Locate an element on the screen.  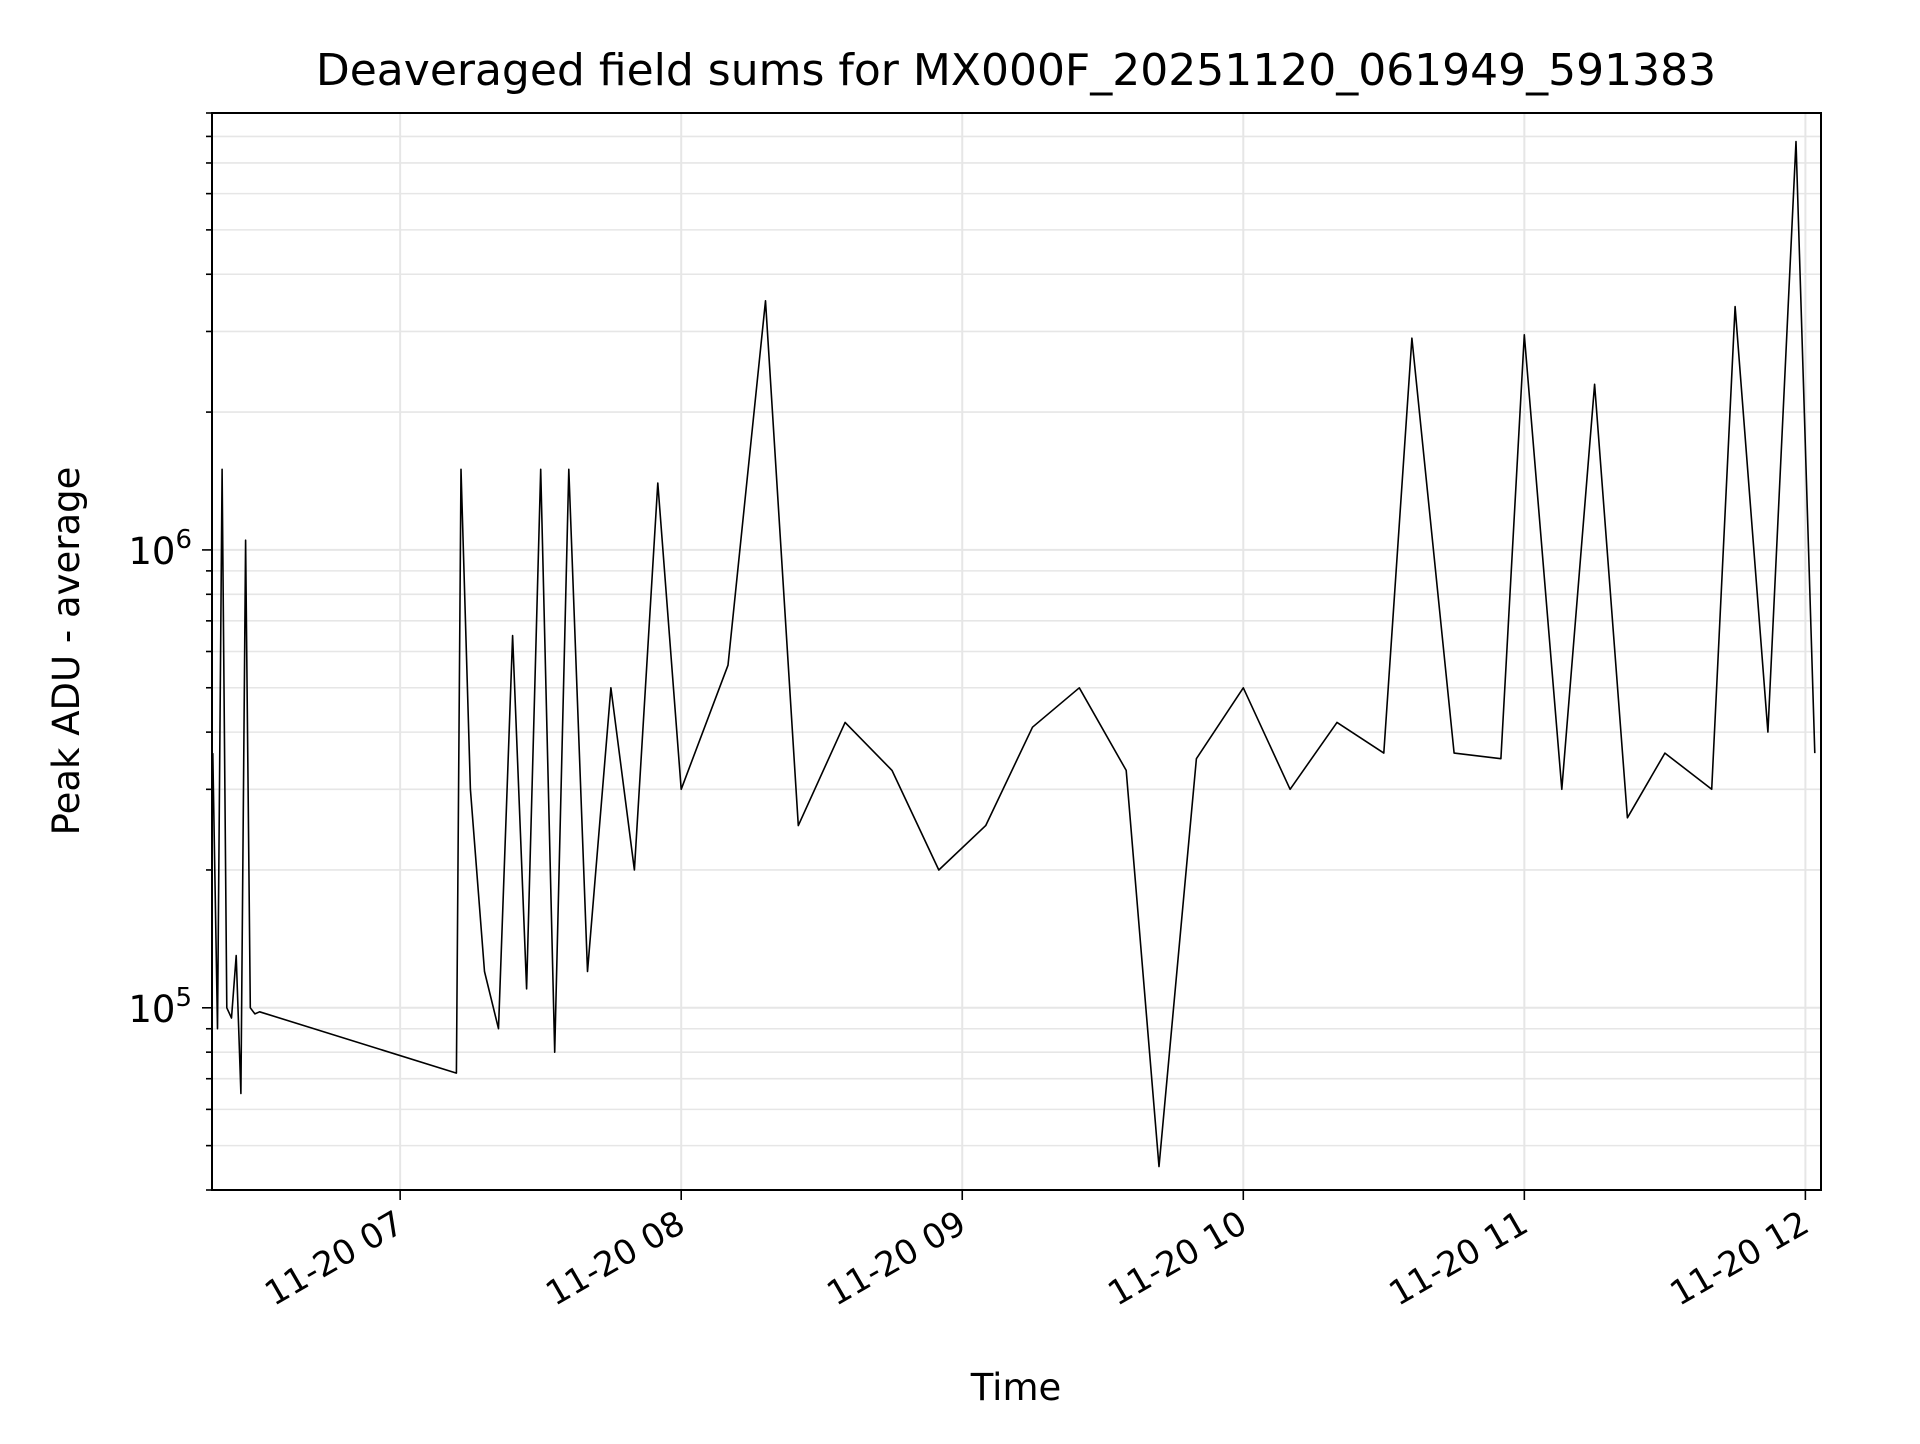
y-tick-label: 105 is located at coordinates (160, 1007).